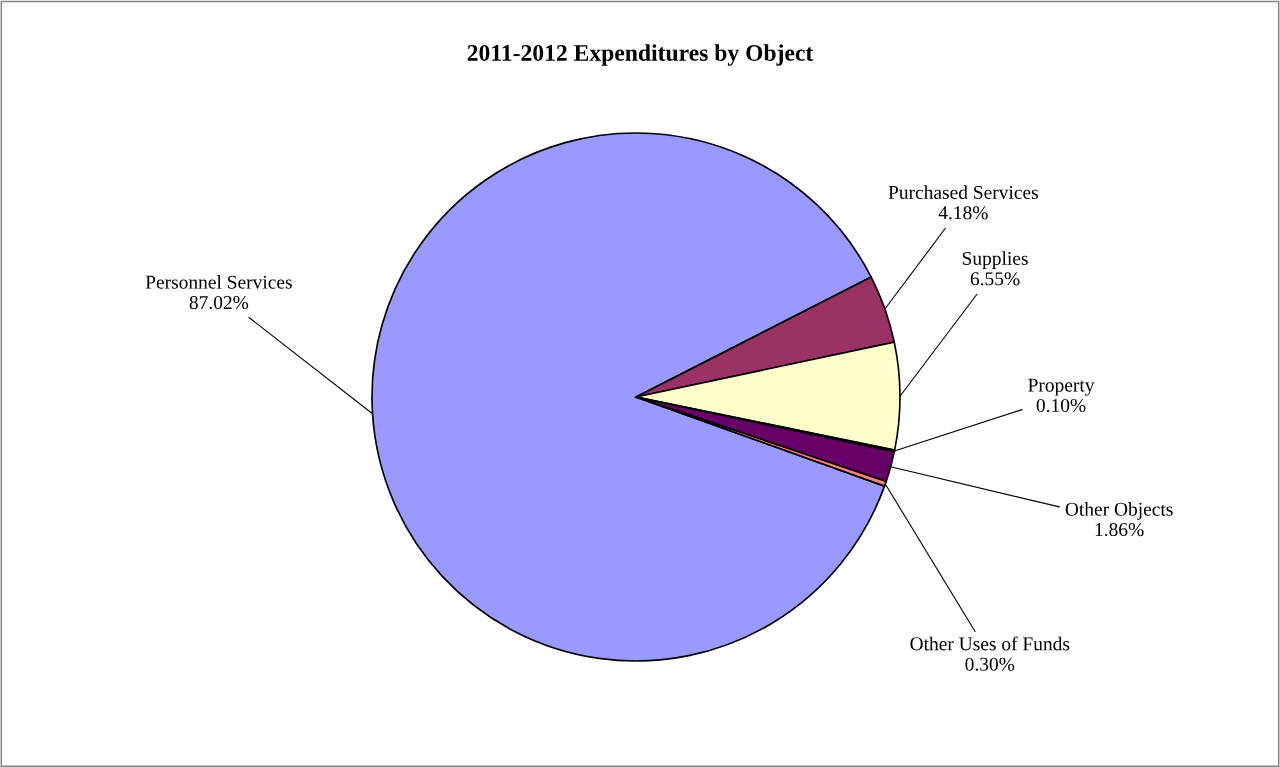 The width and height of the screenshot is (1280, 767). Describe the element at coordinates (963, 213) in the screenshot. I see `data-label: 4.18%` at that location.